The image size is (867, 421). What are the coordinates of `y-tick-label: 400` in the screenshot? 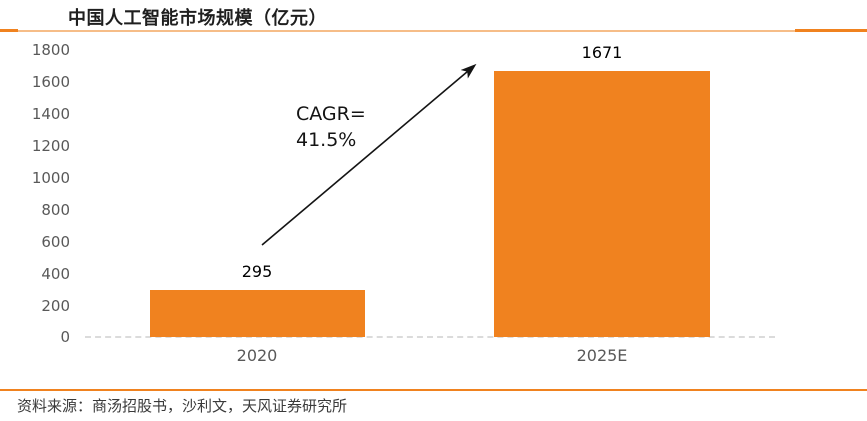 It's located at (55, 273).